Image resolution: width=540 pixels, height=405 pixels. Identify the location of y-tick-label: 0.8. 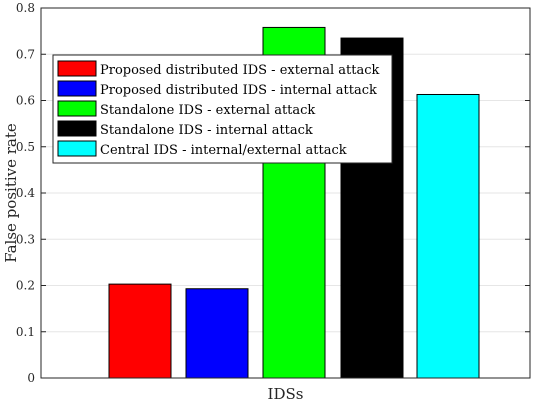
(25, 8).